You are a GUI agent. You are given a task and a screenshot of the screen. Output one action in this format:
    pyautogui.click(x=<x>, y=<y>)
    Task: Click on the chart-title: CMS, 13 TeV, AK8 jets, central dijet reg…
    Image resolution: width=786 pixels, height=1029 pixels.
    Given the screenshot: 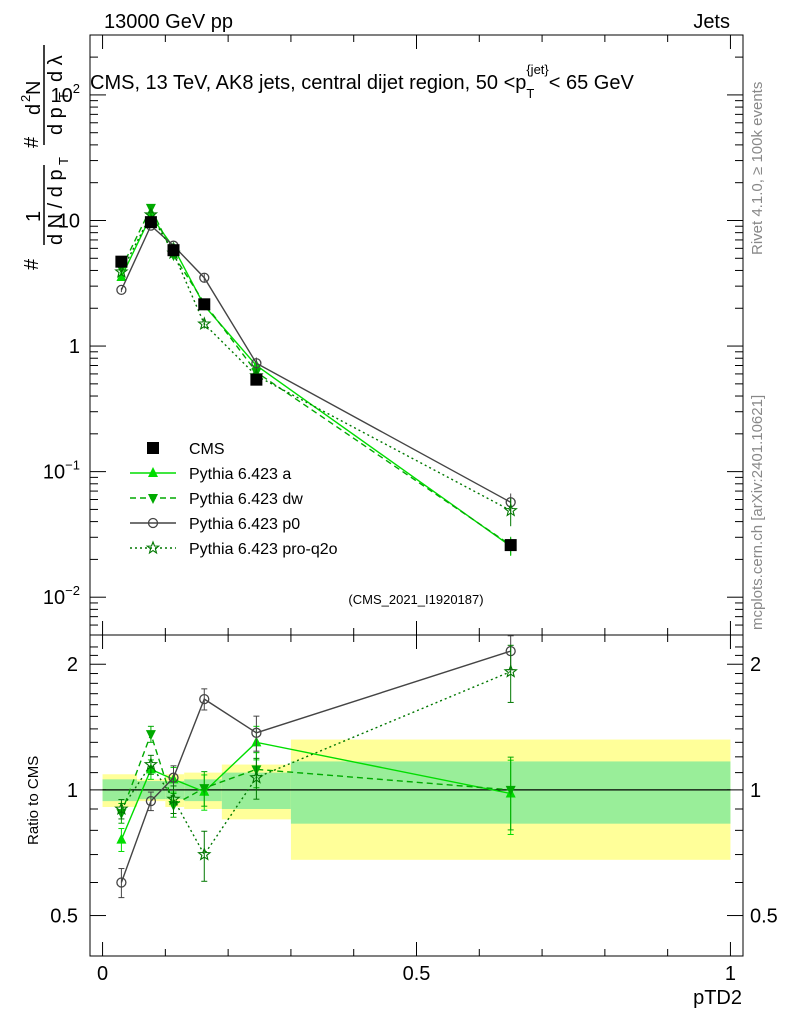 What is the action you would take?
    pyautogui.click(x=362, y=81)
    